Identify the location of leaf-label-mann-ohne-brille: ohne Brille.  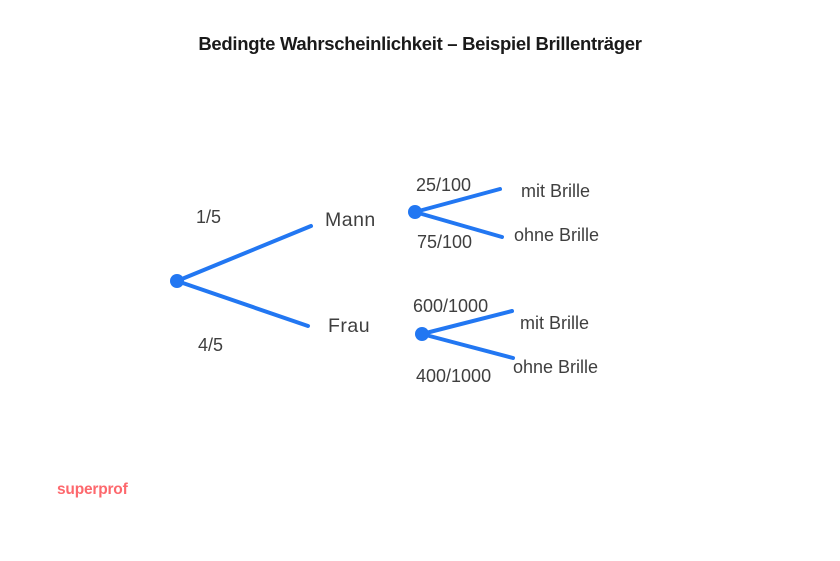
(557, 235).